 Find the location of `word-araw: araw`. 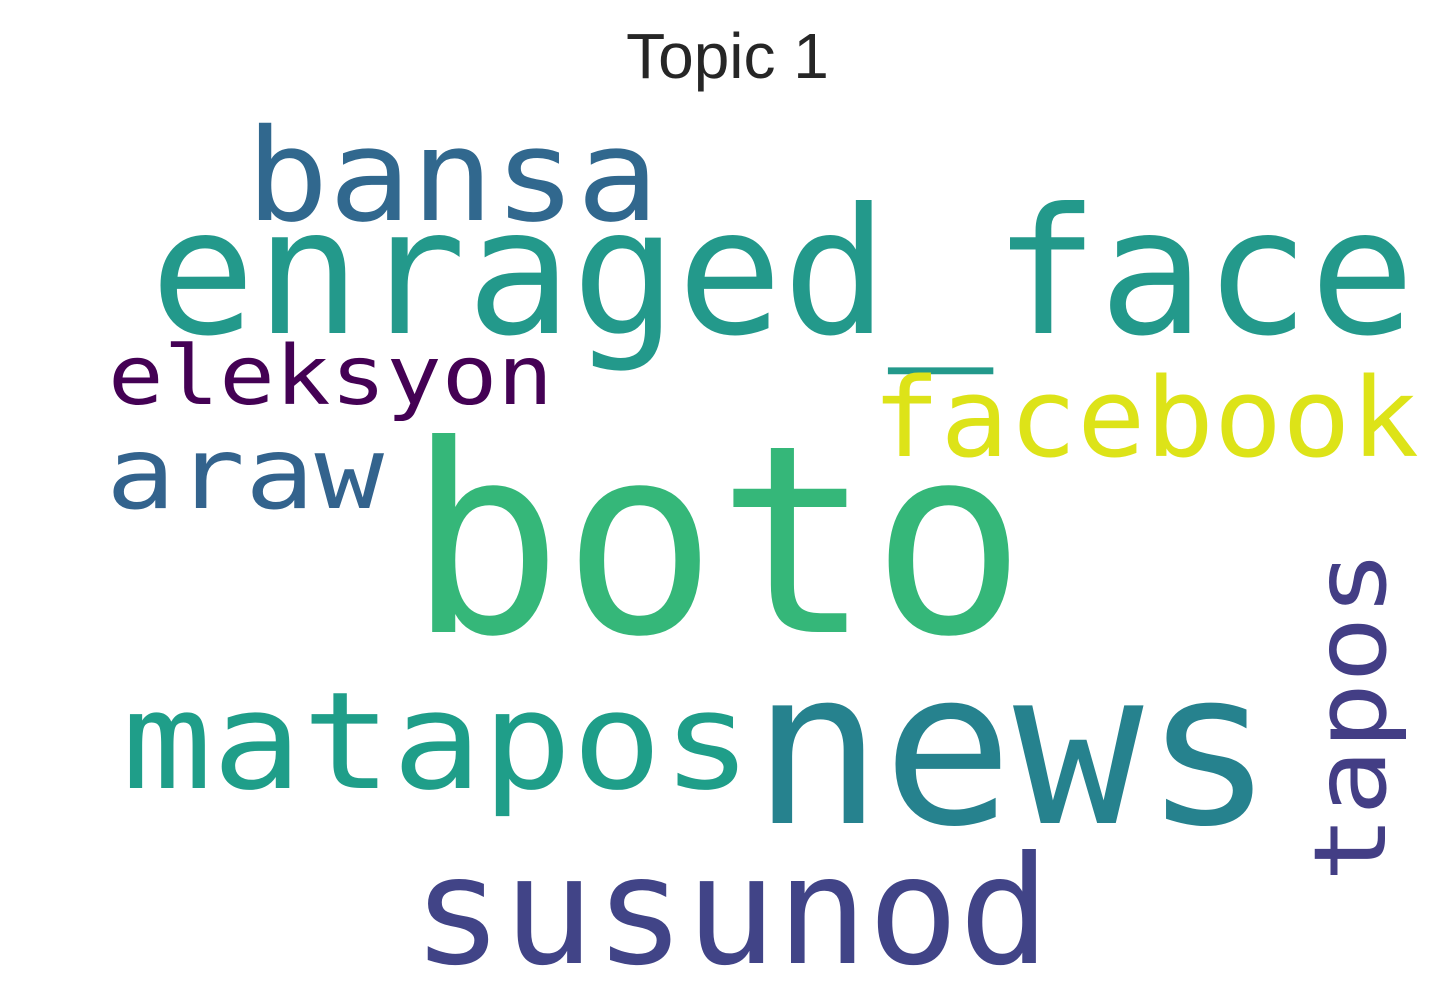

word-araw: araw is located at coordinates (245, 473).